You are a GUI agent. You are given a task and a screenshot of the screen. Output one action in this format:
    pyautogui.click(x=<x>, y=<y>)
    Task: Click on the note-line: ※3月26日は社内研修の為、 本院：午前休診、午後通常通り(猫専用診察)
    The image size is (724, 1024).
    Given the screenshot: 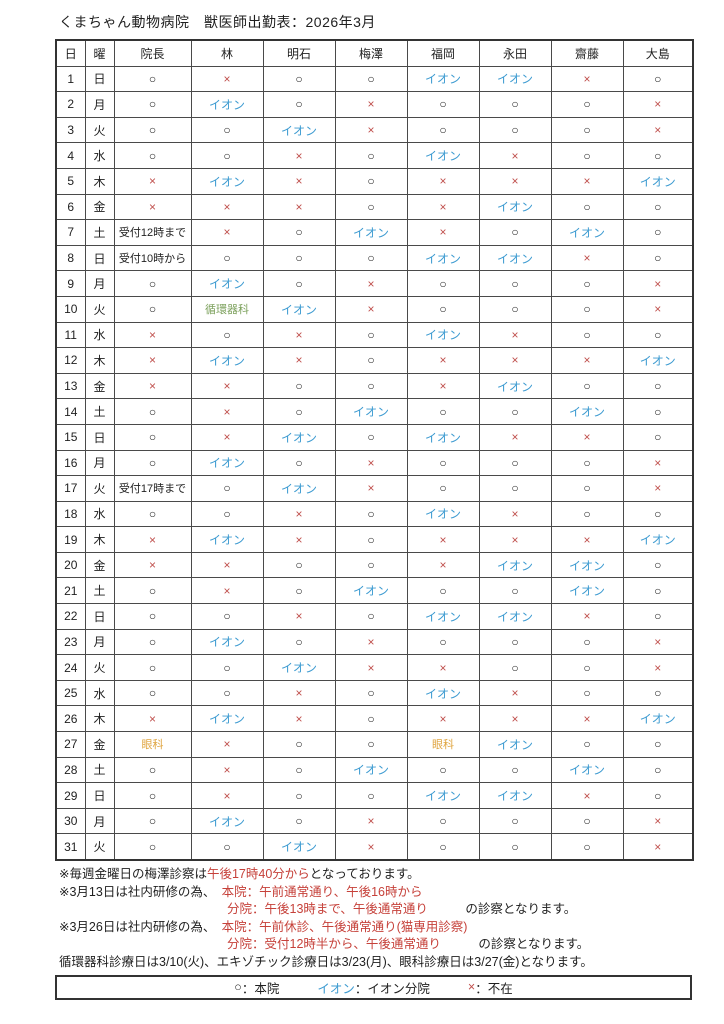 What is the action you would take?
    pyautogui.click(x=391, y=928)
    